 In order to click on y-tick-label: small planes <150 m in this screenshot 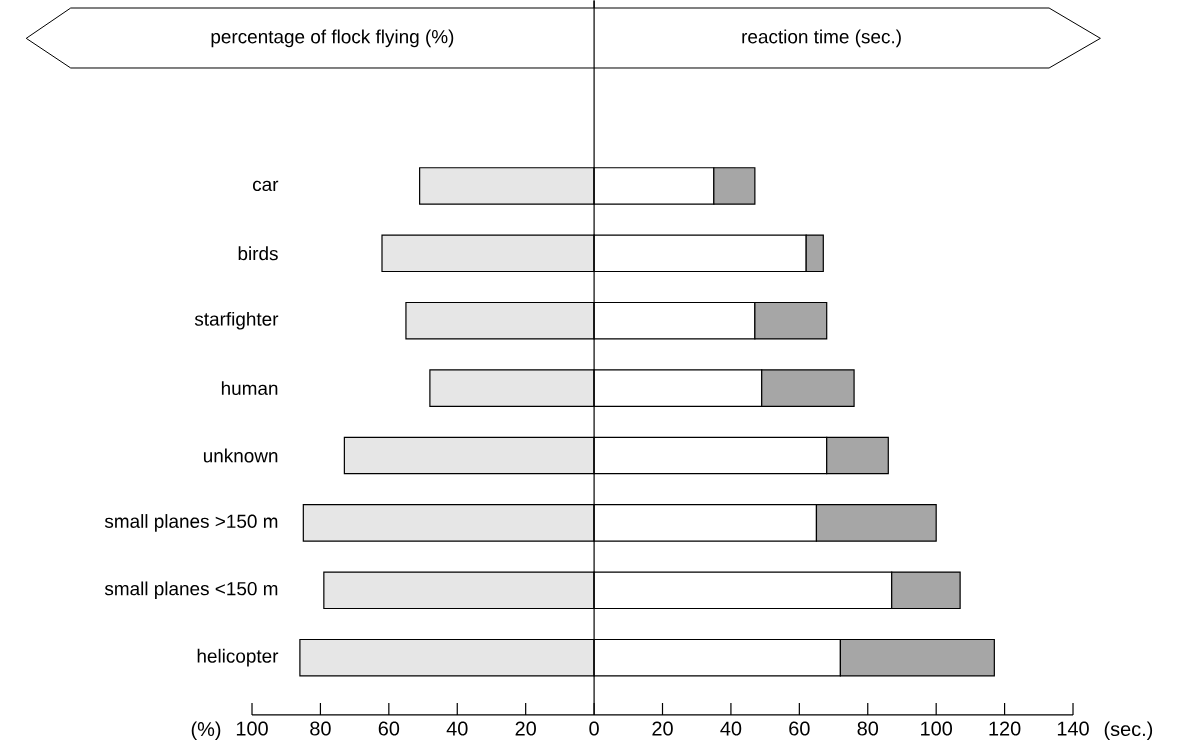, I will do `click(191, 590)`.